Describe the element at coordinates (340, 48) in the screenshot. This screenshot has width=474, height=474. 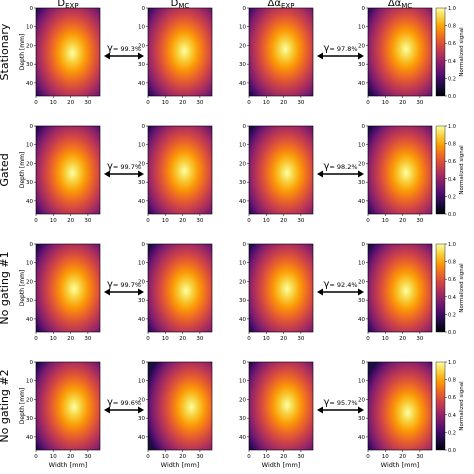
I see `gamma-pass-rate: γ= 97.8%` at that location.